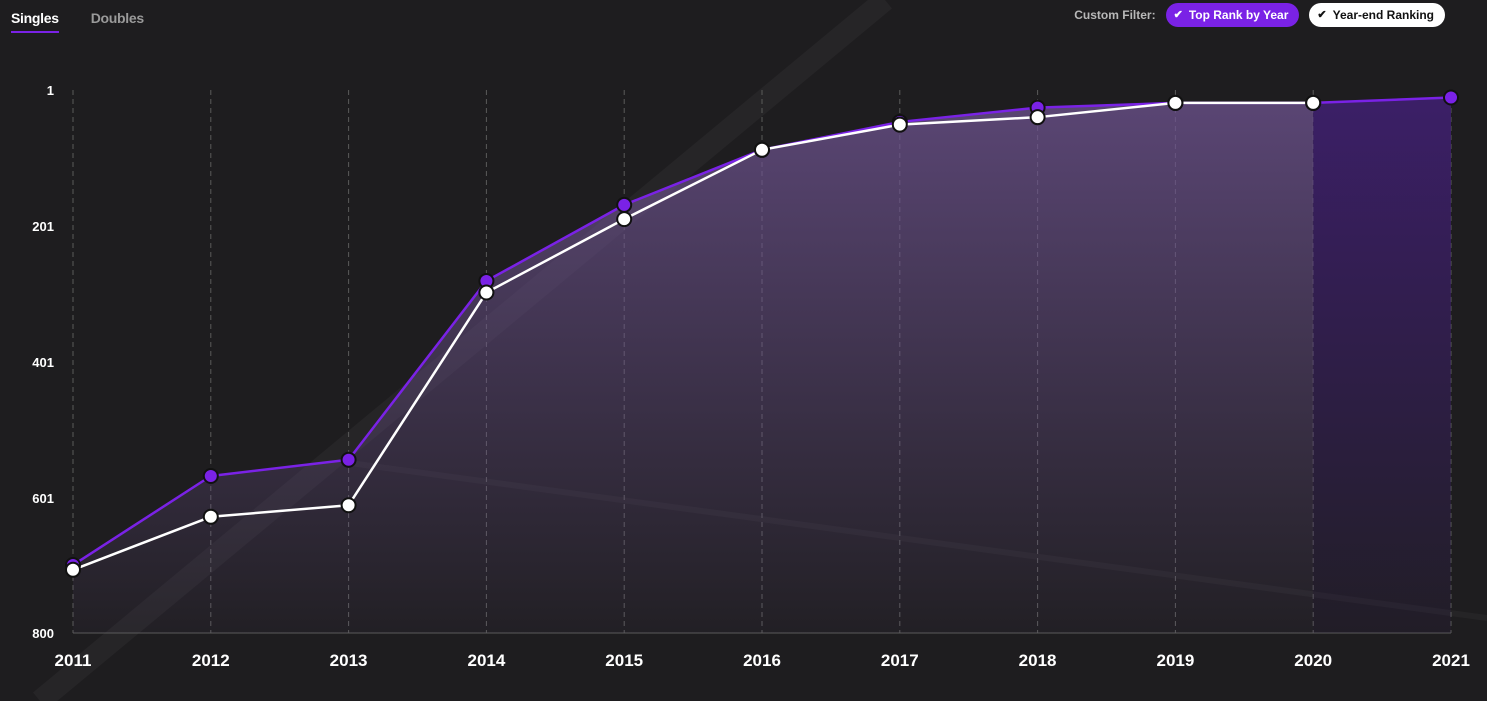 The image size is (1487, 701). What do you see at coordinates (117, 18) in the screenshot?
I see `tab-doubles: Doubles` at bounding box center [117, 18].